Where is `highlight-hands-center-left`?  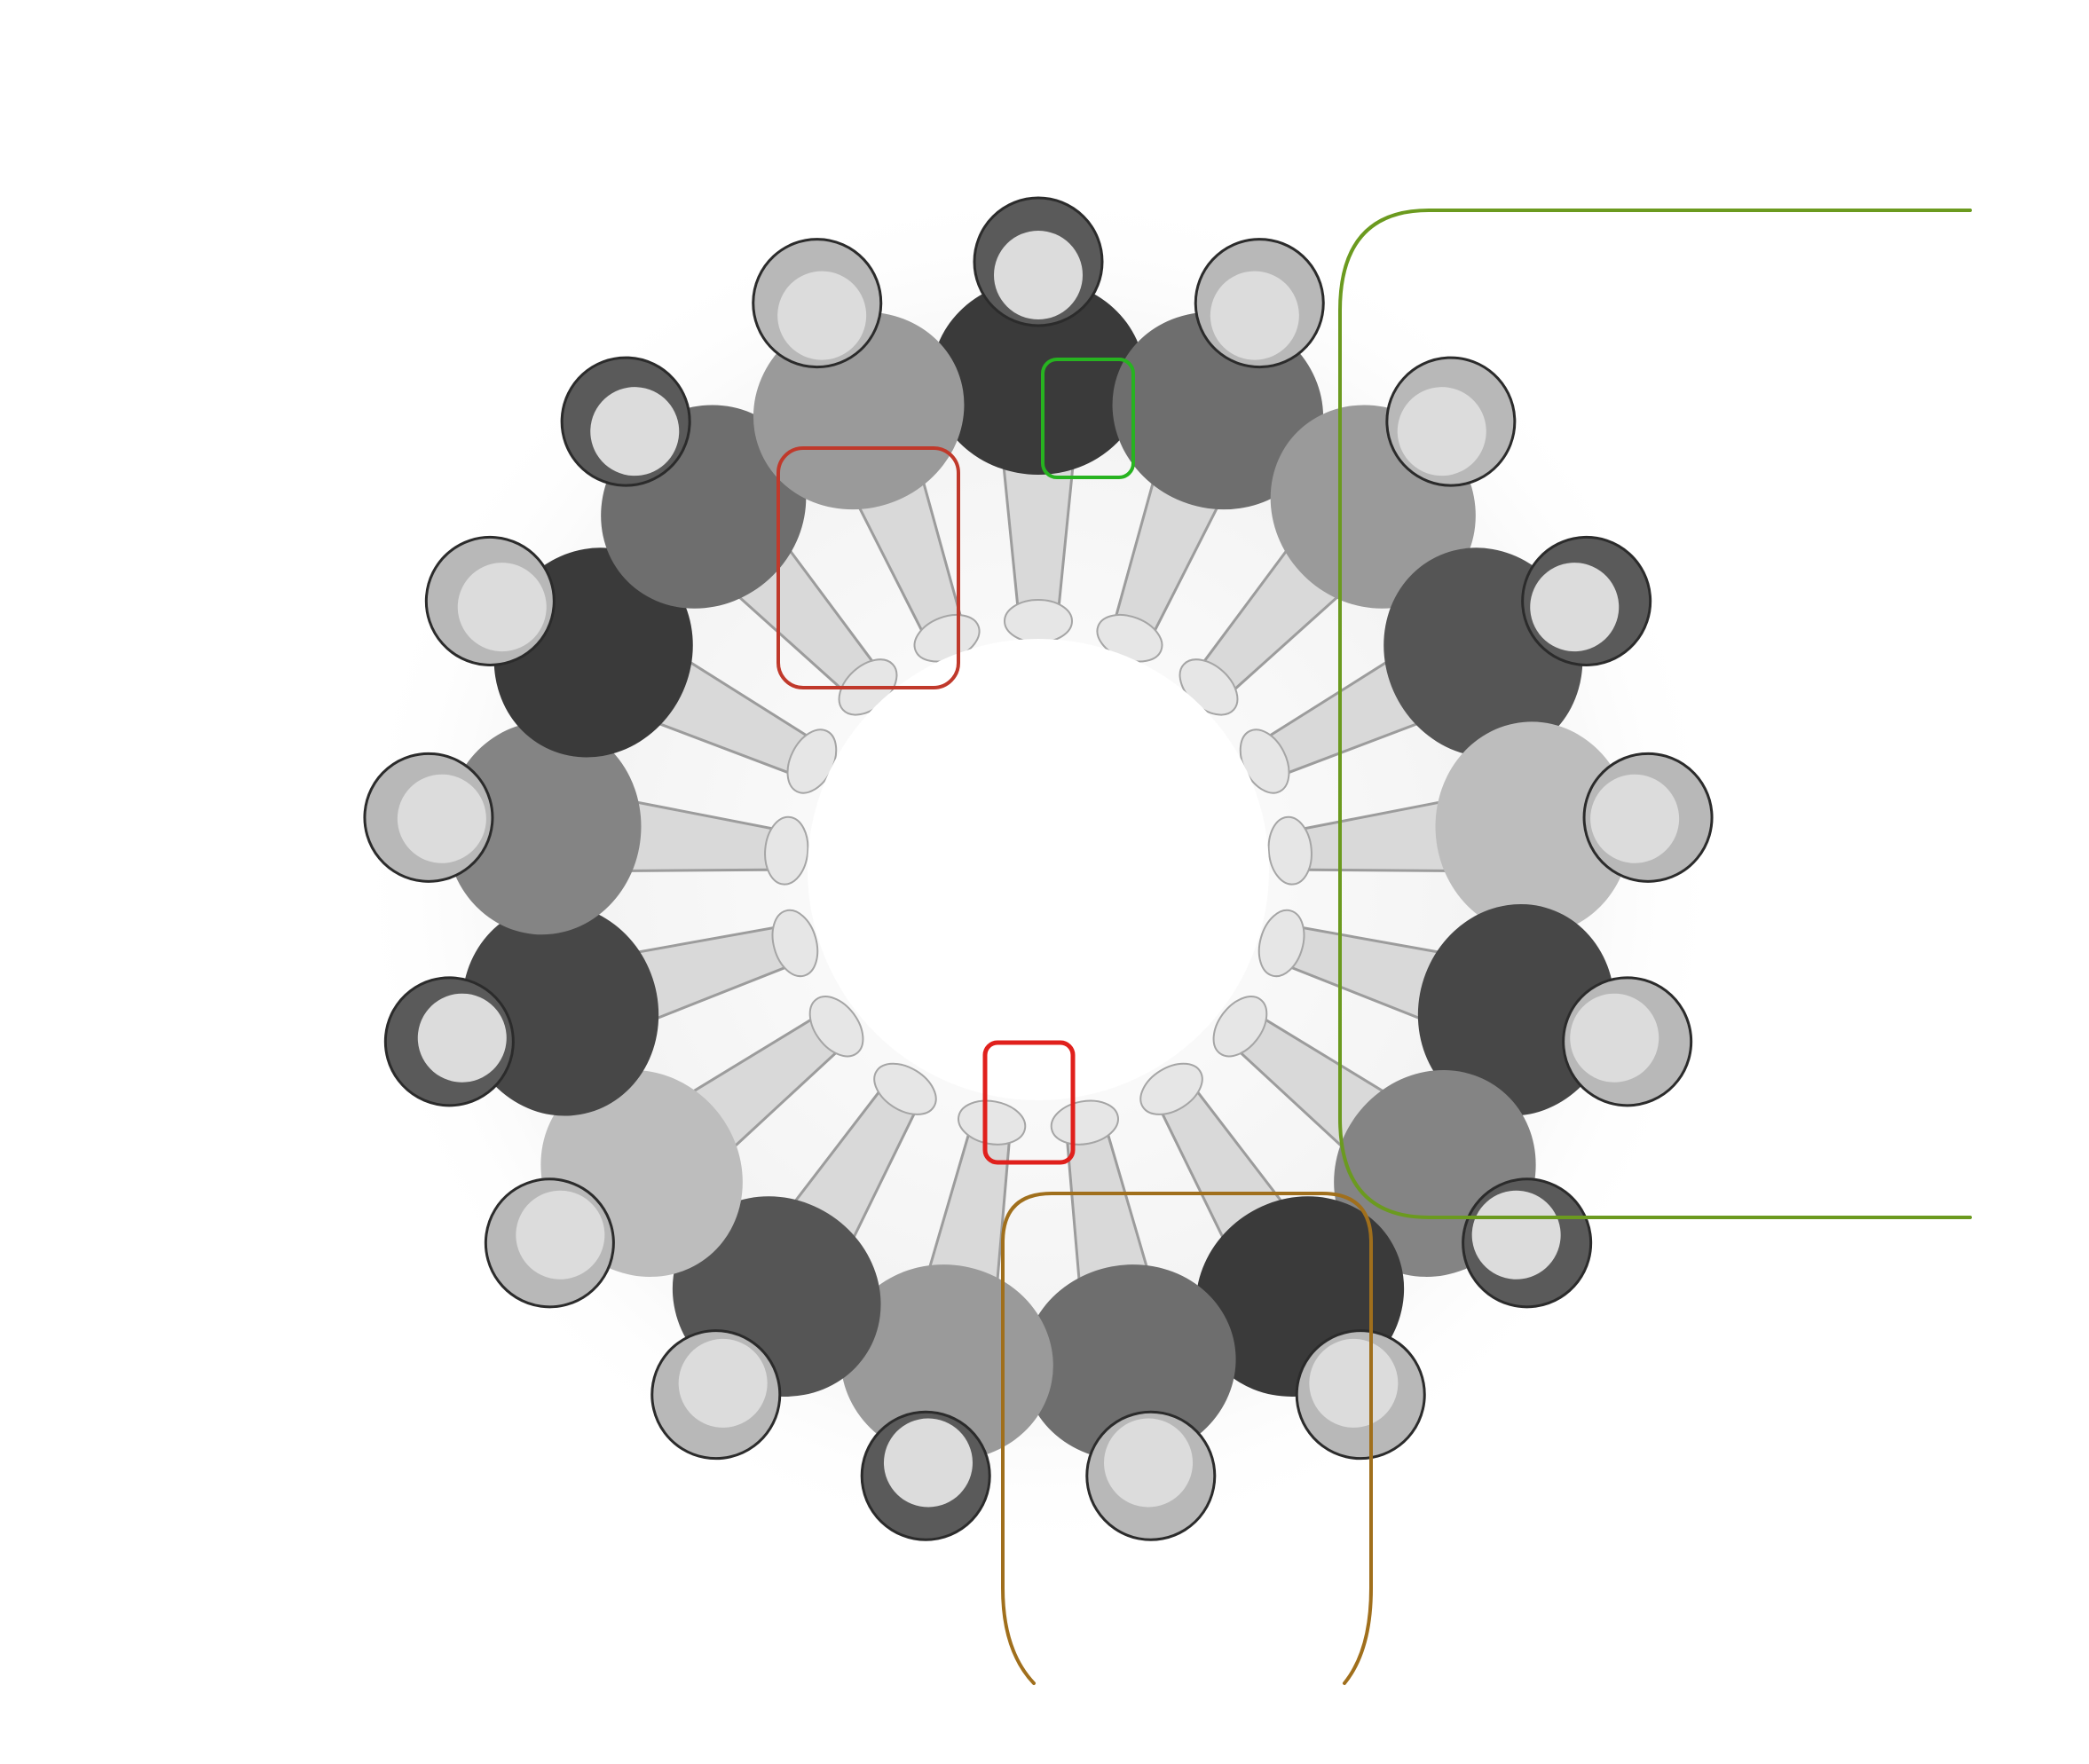
highlight-hands-center-left is located at coordinates (868, 567).